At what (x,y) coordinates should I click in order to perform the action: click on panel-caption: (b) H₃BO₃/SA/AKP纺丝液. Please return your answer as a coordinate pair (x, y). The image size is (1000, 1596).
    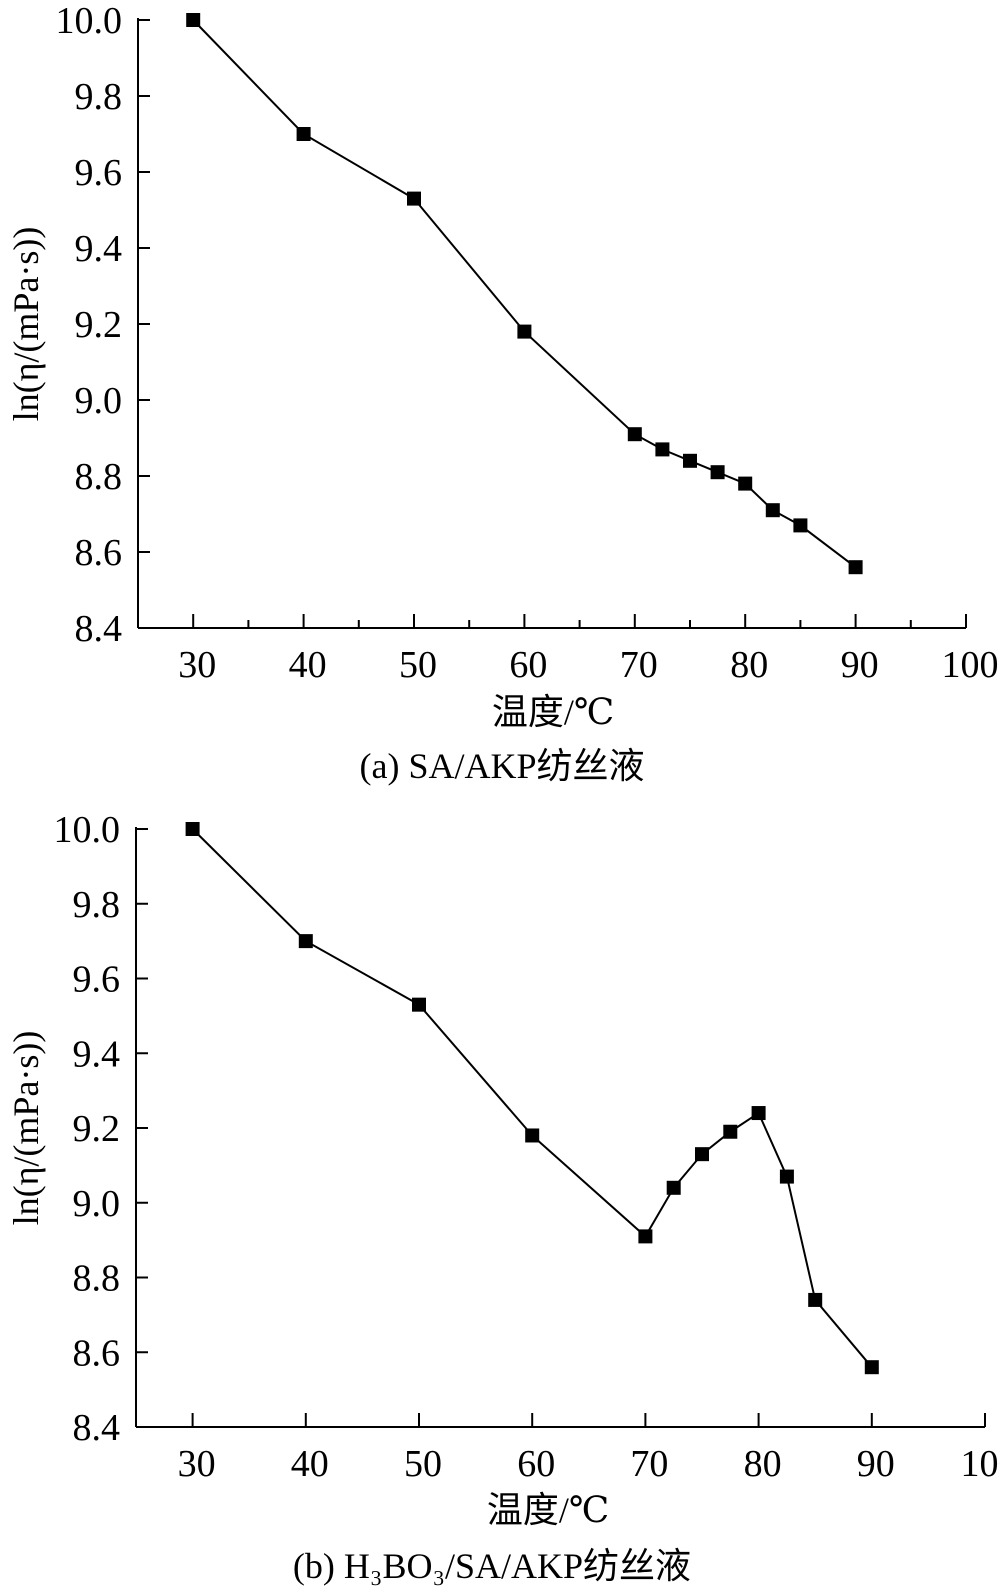
    Looking at the image, I should click on (492, 1566).